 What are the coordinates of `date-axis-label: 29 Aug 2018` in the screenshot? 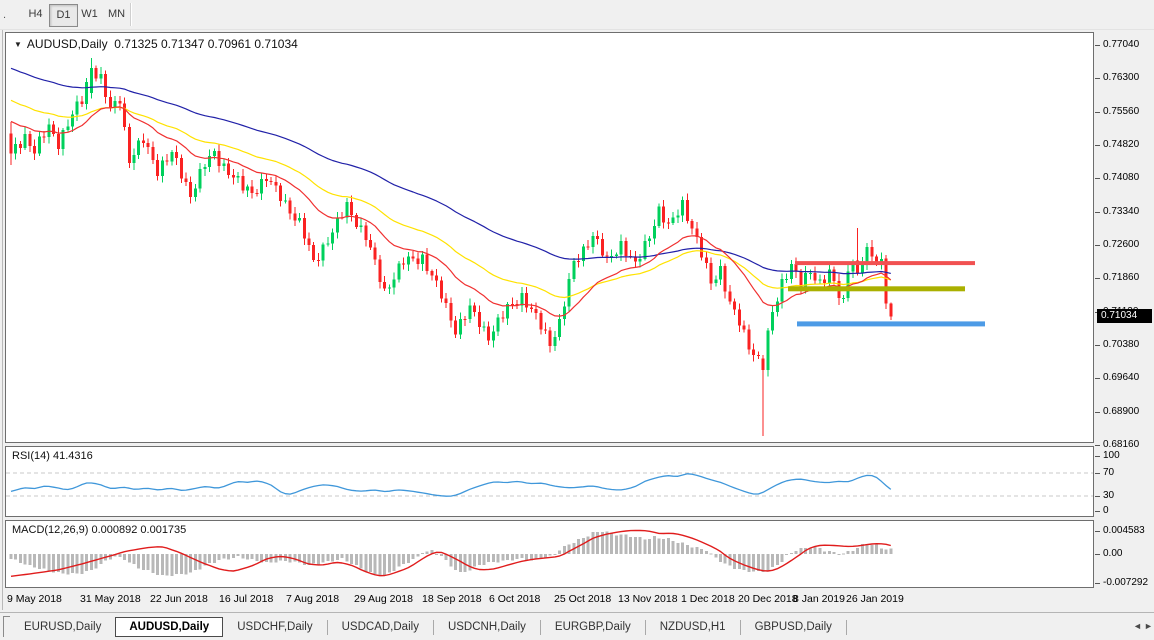 It's located at (383, 599).